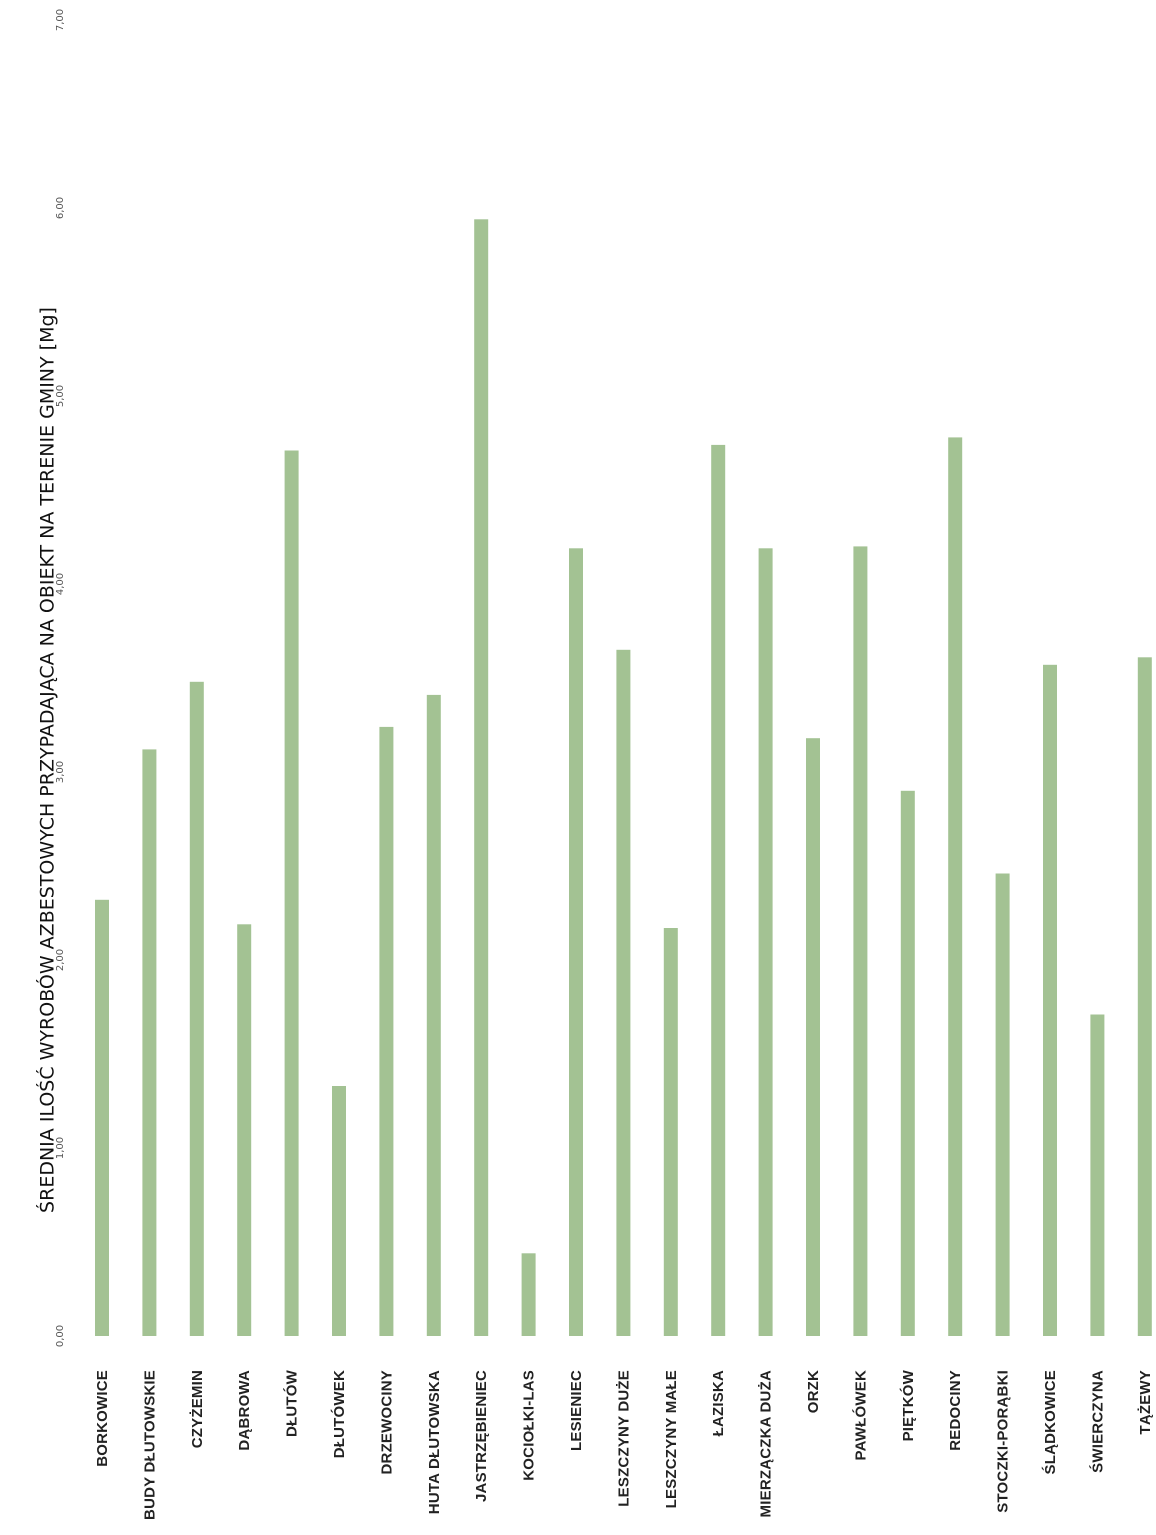 Image resolution: width=1156 pixels, height=1535 pixels. Describe the element at coordinates (766, 1443) in the screenshot. I see `category-label: MIERZĄCZKA DUŻA` at that location.